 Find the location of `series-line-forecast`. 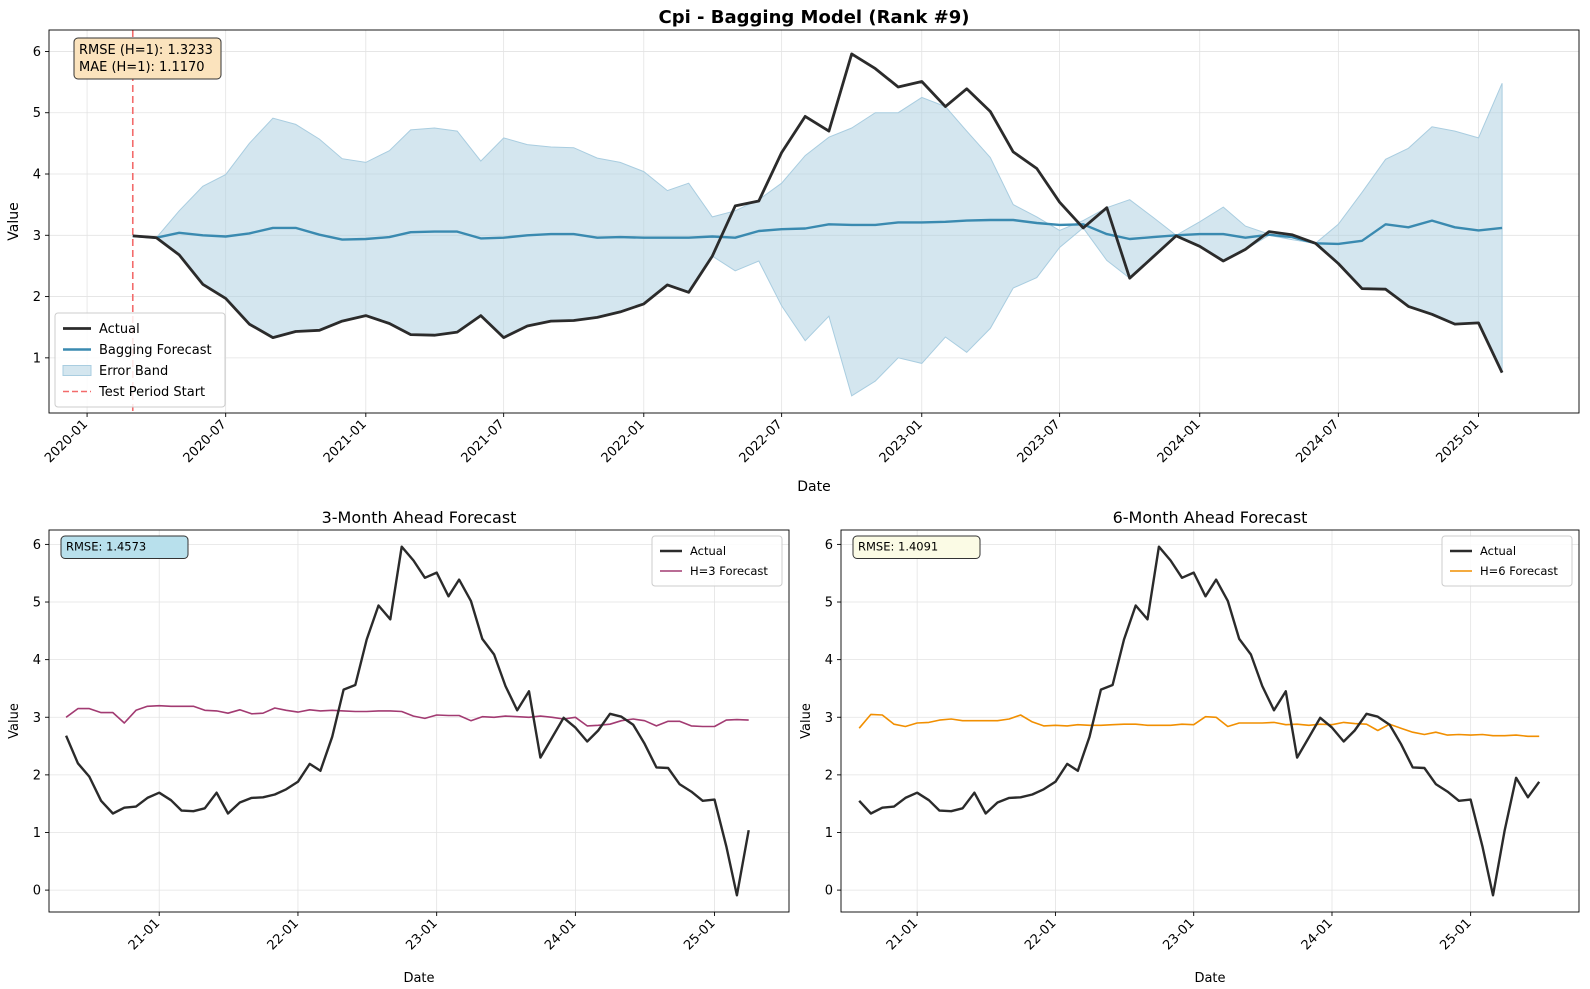

series-line-forecast is located at coordinates (817, 232).